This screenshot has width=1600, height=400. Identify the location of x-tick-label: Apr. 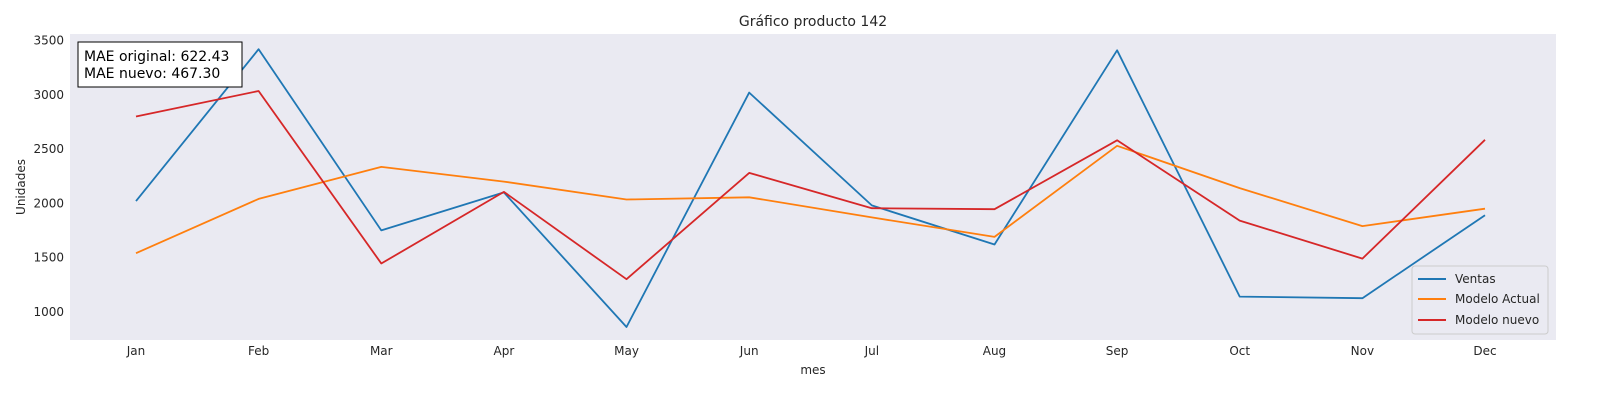
(504, 351).